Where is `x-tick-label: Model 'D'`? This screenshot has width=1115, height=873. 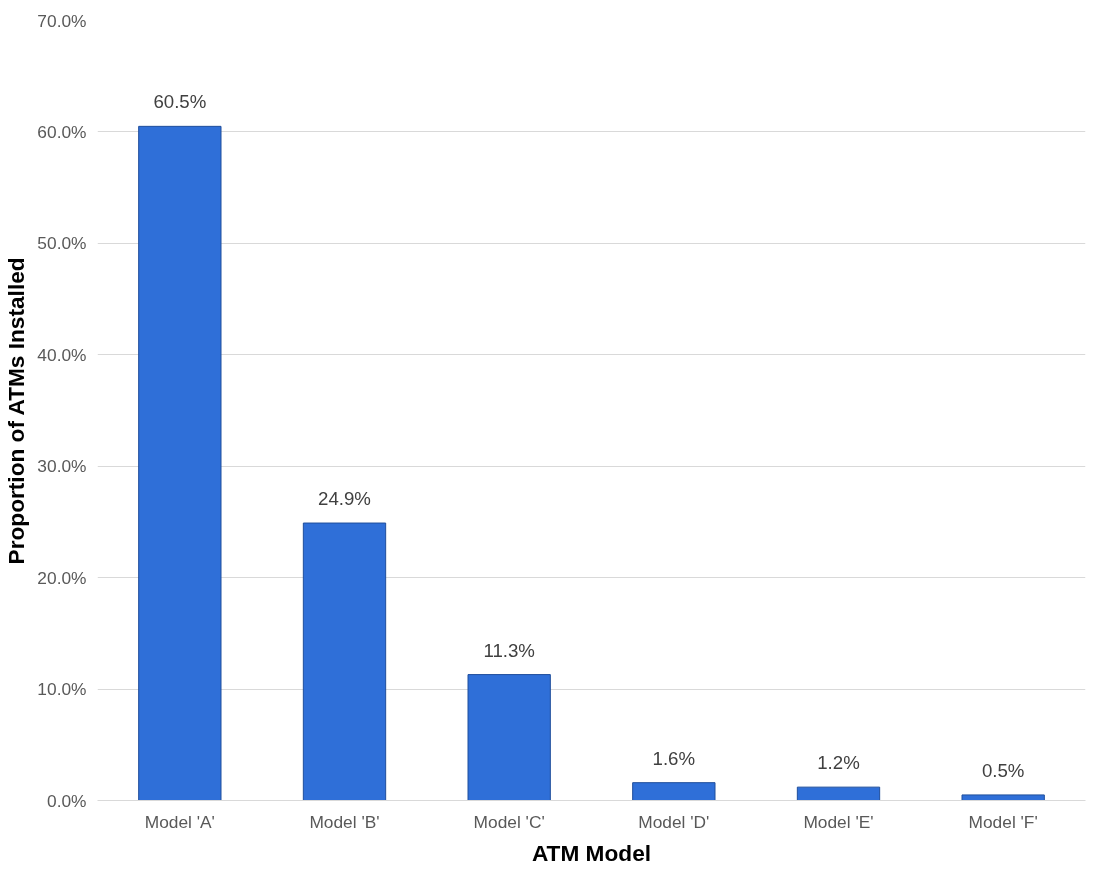 x-tick-label: Model 'D' is located at coordinates (674, 821).